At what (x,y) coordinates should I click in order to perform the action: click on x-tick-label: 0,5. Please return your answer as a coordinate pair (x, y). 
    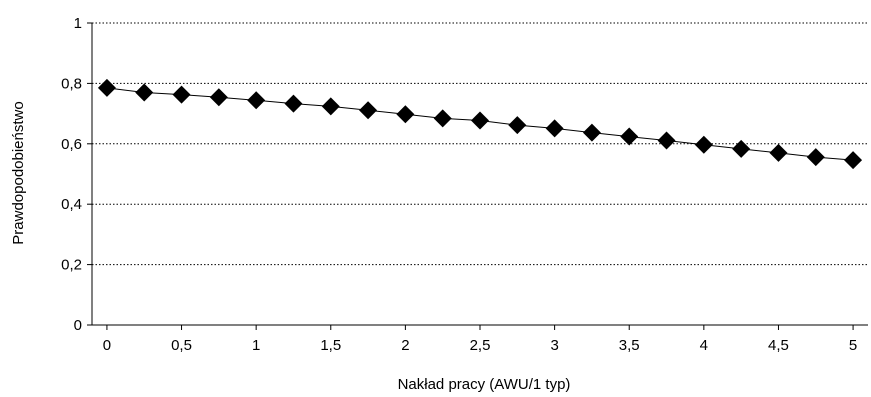
    Looking at the image, I should click on (181, 345).